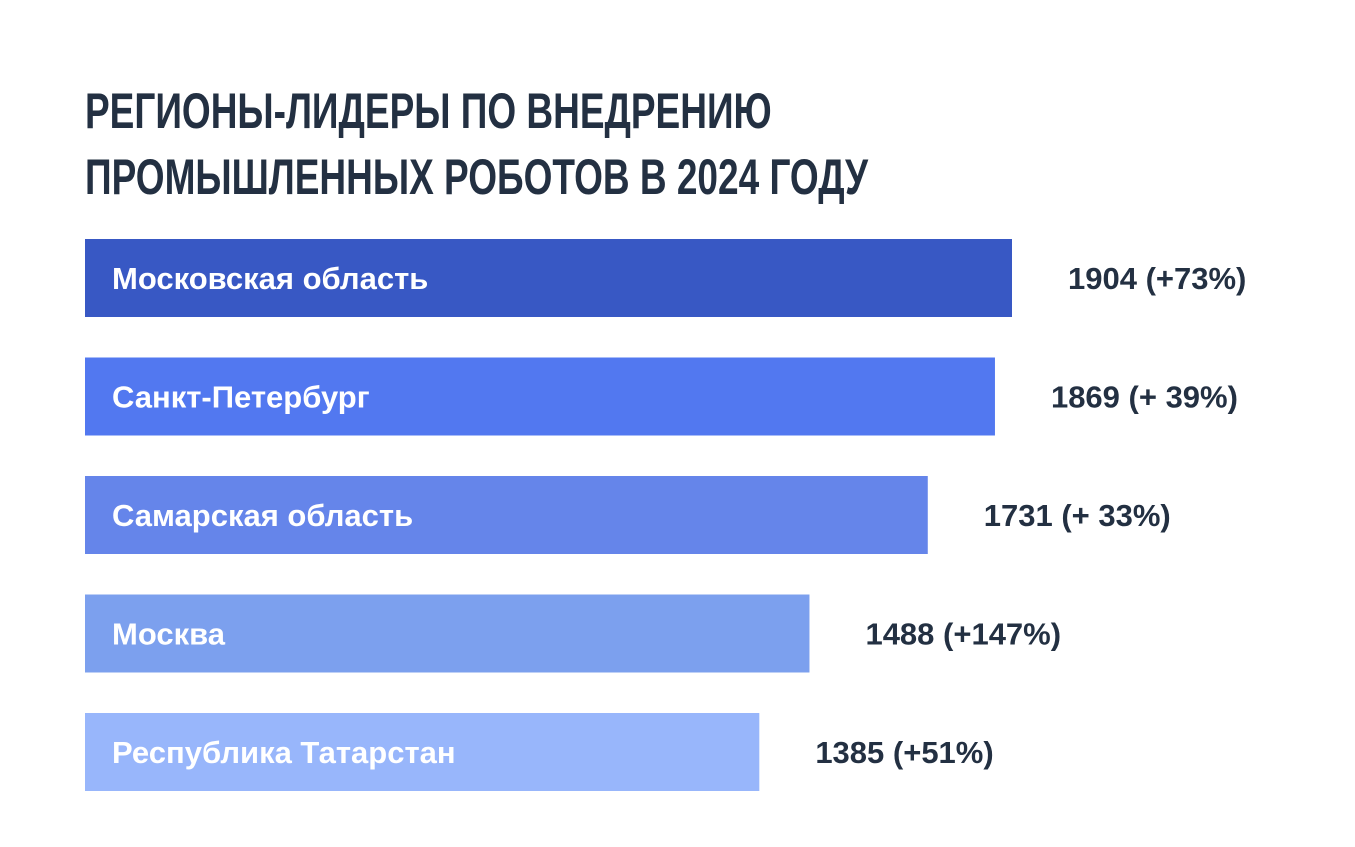 Image resolution: width=1355 pixels, height=847 pixels. Describe the element at coordinates (477, 177) in the screenshot. I see `chart-title-line-2: промышленных роботов в 2024 году` at that location.